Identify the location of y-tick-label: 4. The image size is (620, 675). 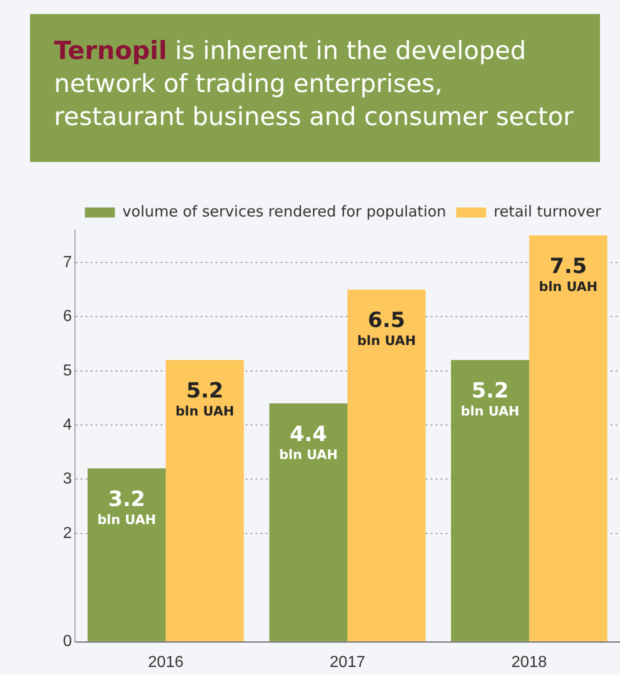
(67, 425).